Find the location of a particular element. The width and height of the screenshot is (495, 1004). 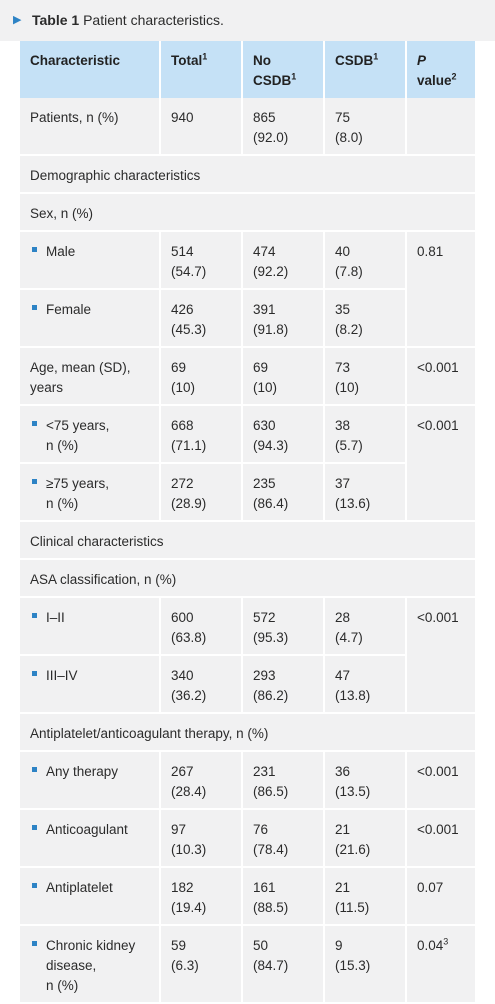

section-row: Clinical characteristics is located at coordinates (247, 540).